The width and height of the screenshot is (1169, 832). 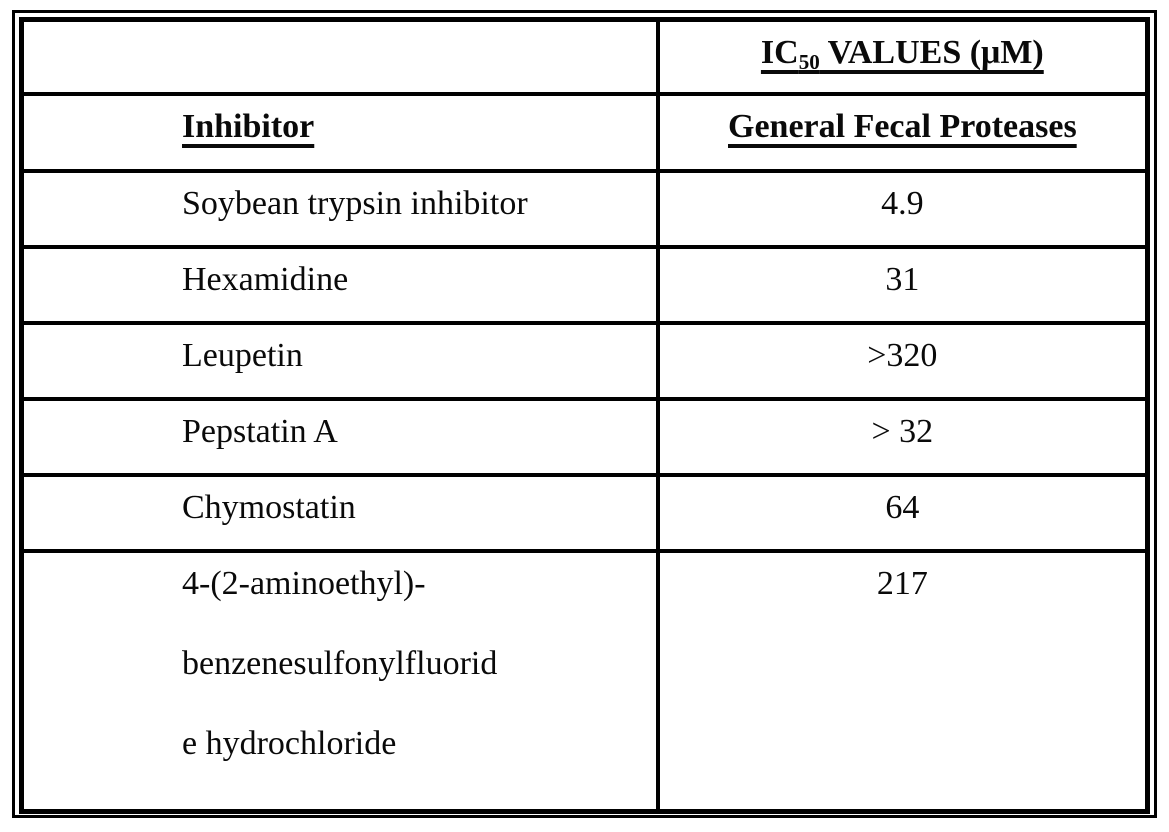 What do you see at coordinates (248, 126) in the screenshot?
I see `inhibitor-header-label: Inhibitor` at bounding box center [248, 126].